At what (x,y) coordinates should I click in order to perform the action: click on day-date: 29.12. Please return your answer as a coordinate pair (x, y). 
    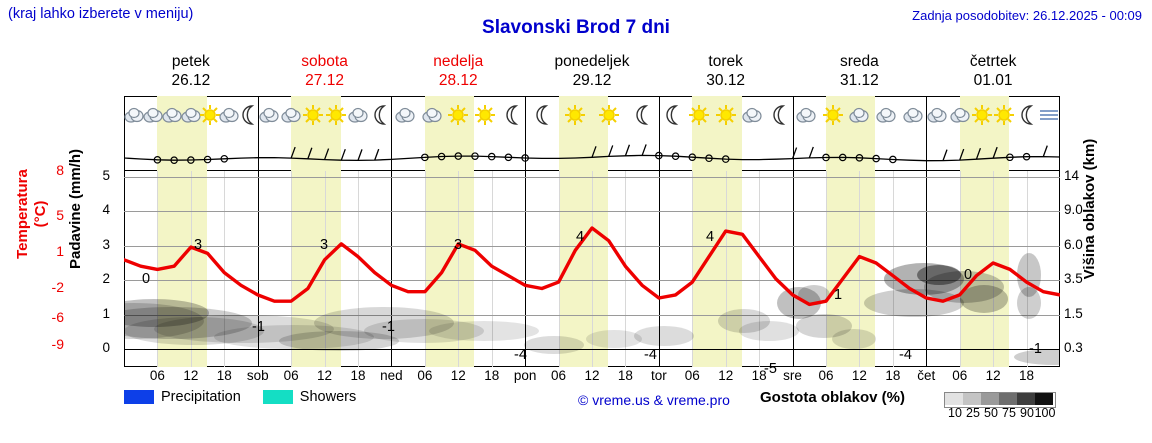
    Looking at the image, I should click on (592, 80).